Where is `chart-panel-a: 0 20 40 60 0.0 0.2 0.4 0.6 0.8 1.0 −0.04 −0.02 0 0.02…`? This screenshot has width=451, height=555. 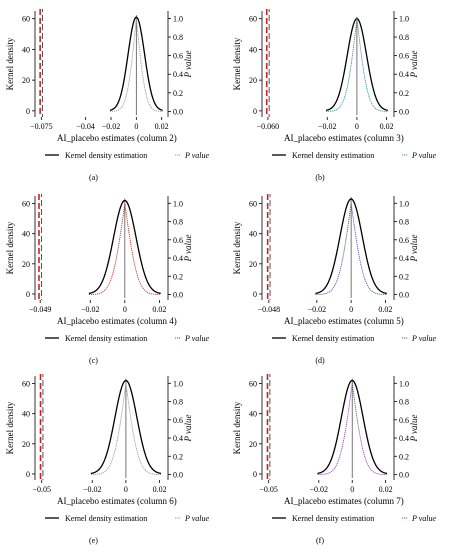 chart-panel-a: 0 20 40 60 0.0 0.2 0.4 0.6 0.8 1.0 −0.04 −0.02 0 0.02… is located at coordinates (107, 95).